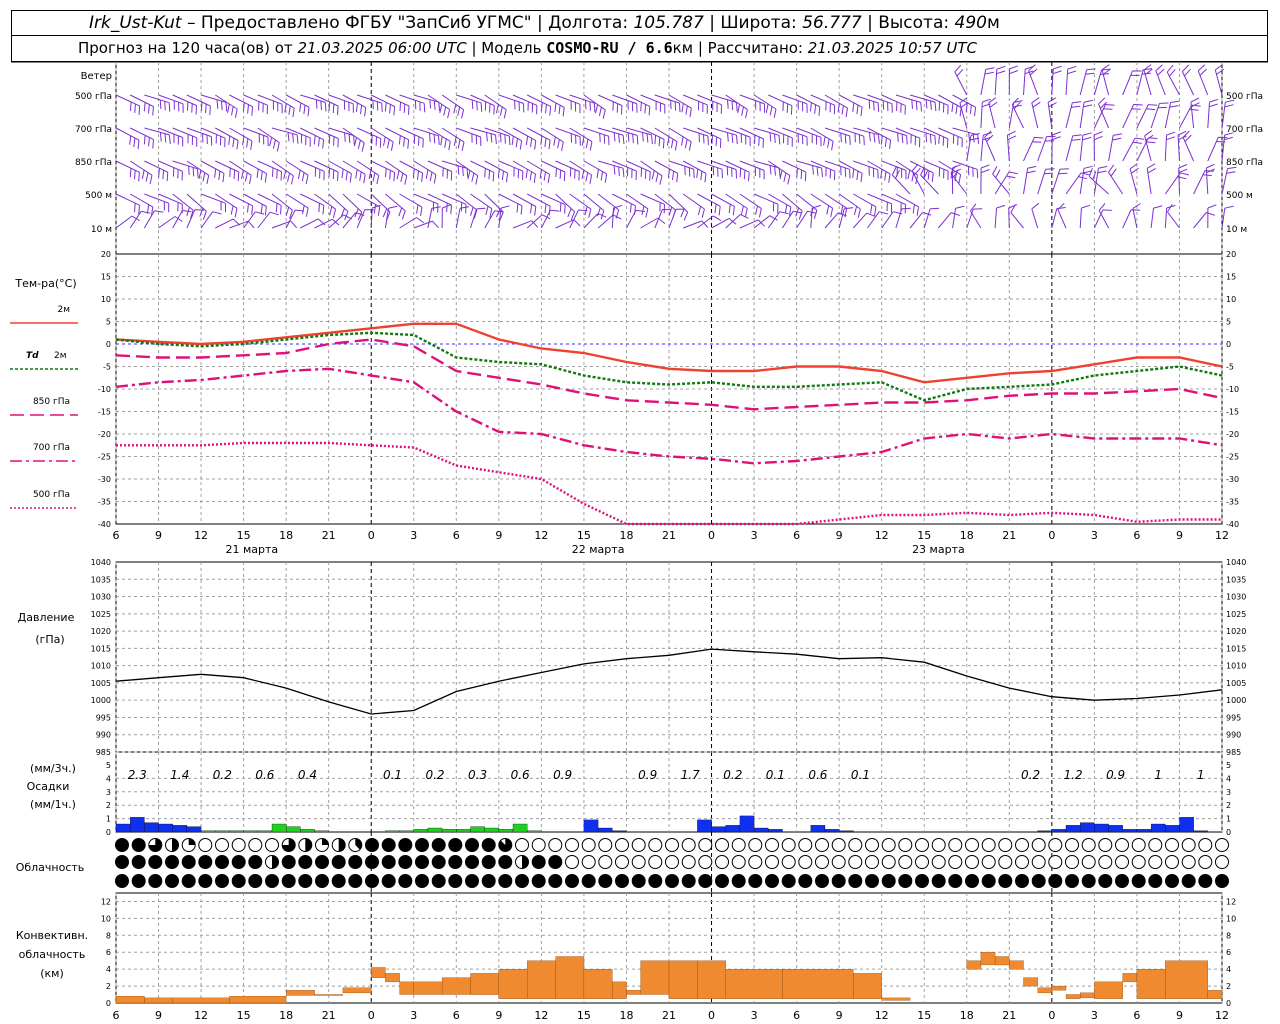  Describe the element at coordinates (52, 973) in the screenshot. I see `conv-yunit: (км)` at that location.